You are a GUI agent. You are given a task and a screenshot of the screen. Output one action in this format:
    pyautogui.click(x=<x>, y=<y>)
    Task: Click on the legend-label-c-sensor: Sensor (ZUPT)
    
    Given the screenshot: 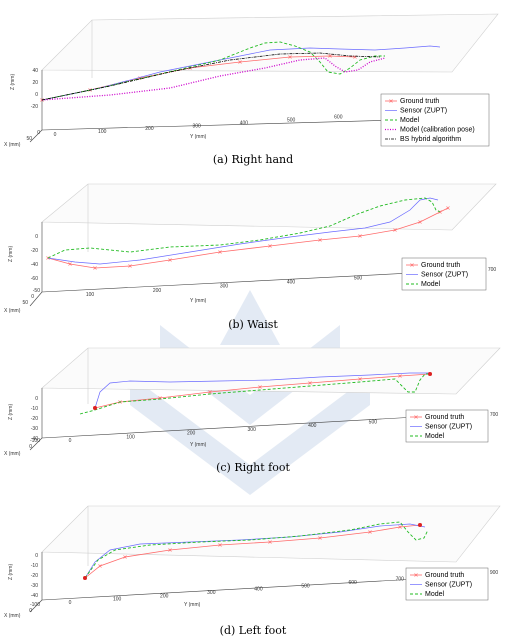 What is the action you would take?
    pyautogui.click(x=448, y=427)
    